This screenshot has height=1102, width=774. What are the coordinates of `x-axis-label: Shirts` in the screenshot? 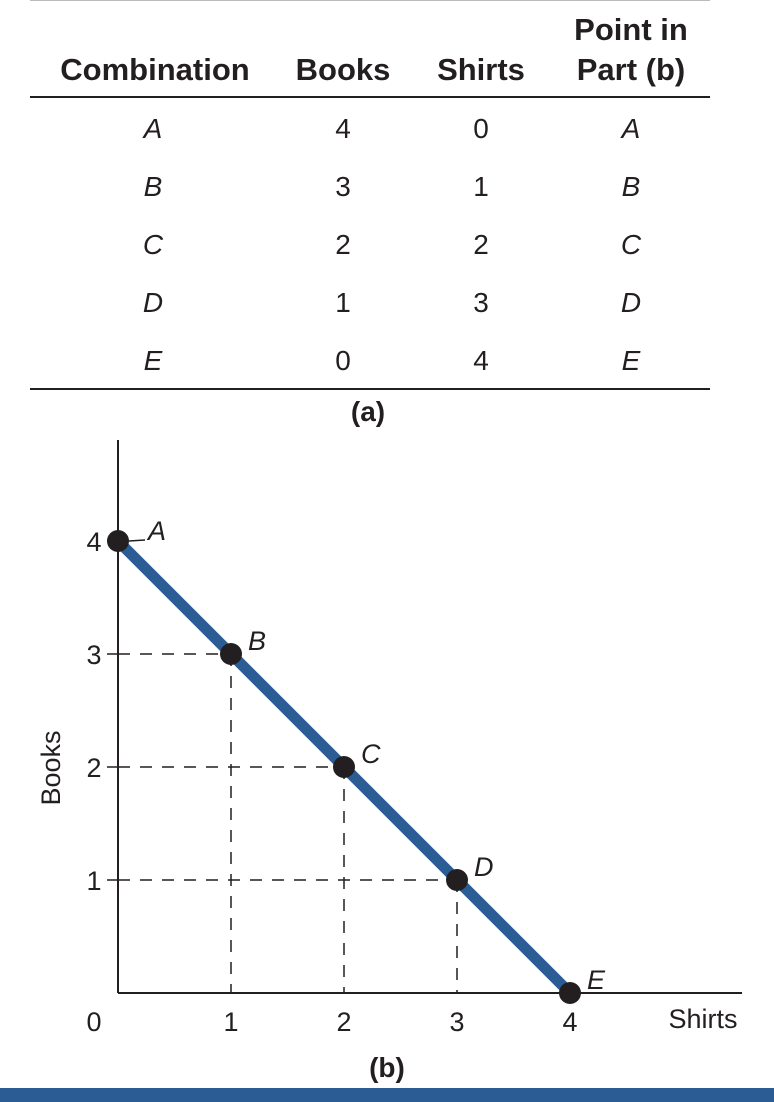 It's located at (702, 1019).